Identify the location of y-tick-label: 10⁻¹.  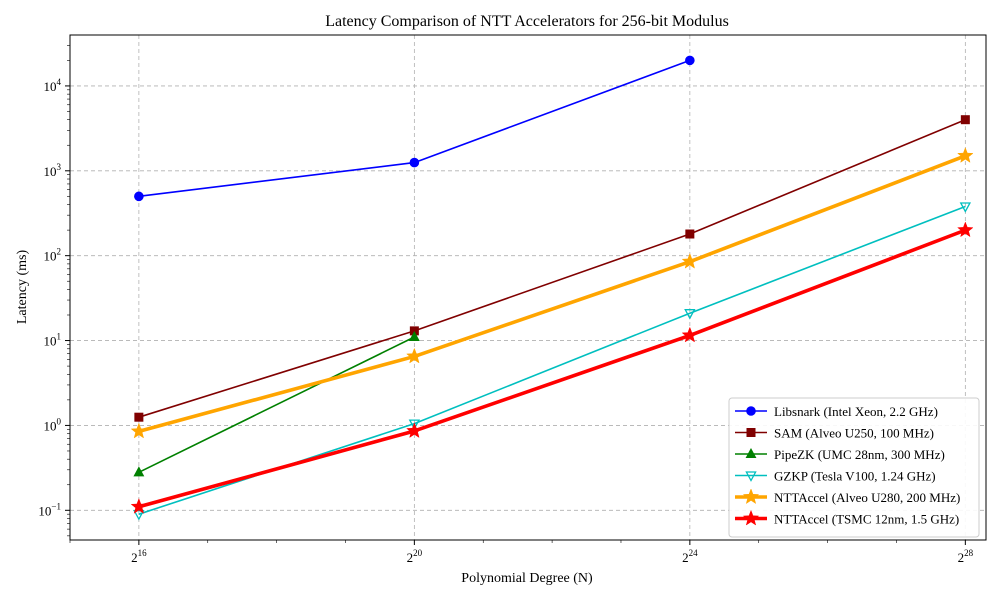
(49, 509).